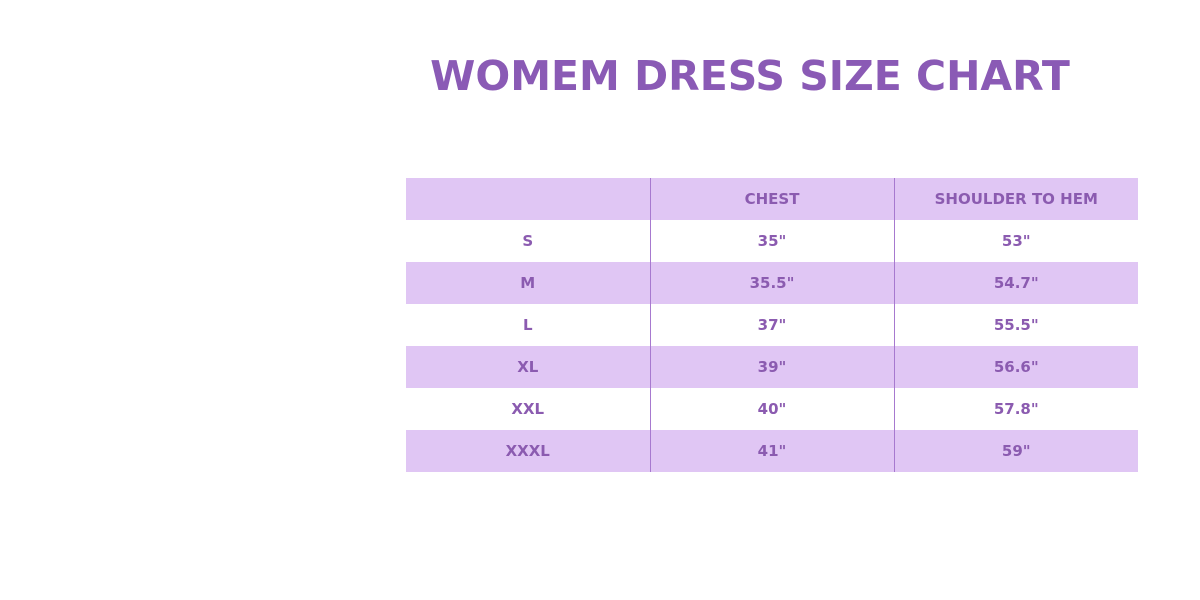 Image resolution: width=1200 pixels, height=600 pixels. What do you see at coordinates (1016, 451) in the screenshot?
I see `shoulder-to-hem-cell: 59"` at bounding box center [1016, 451].